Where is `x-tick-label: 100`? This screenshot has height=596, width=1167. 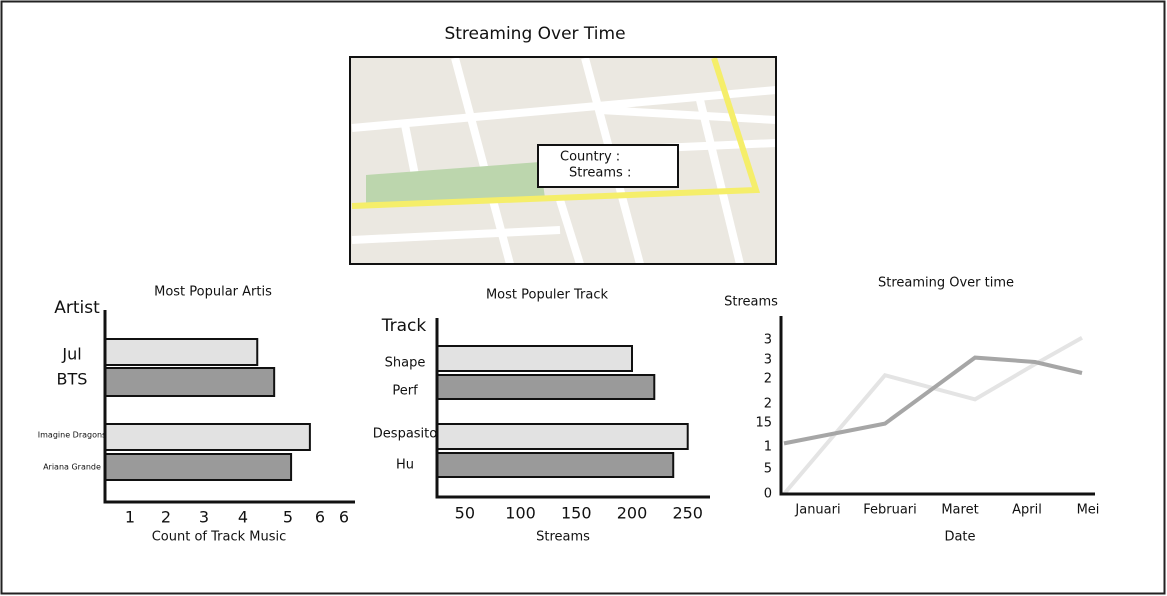 x-tick-label: 100 is located at coordinates (520, 513).